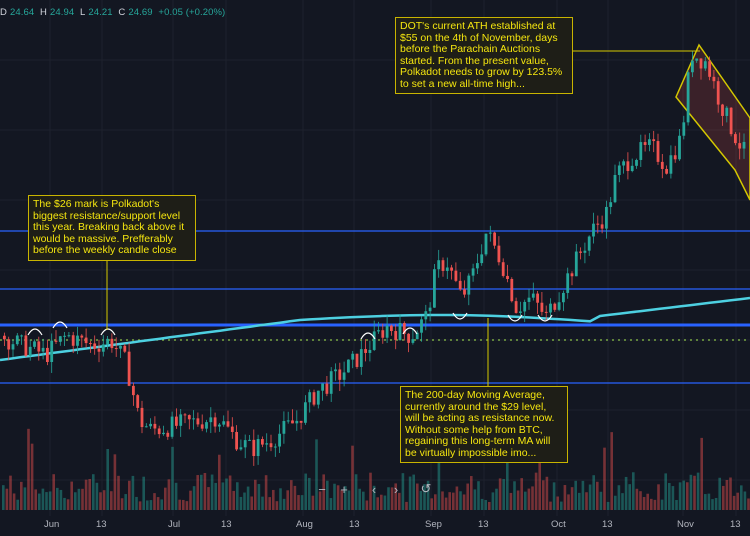 The width and height of the screenshot is (750, 536). I want to click on channel-shape, so click(712, 122).